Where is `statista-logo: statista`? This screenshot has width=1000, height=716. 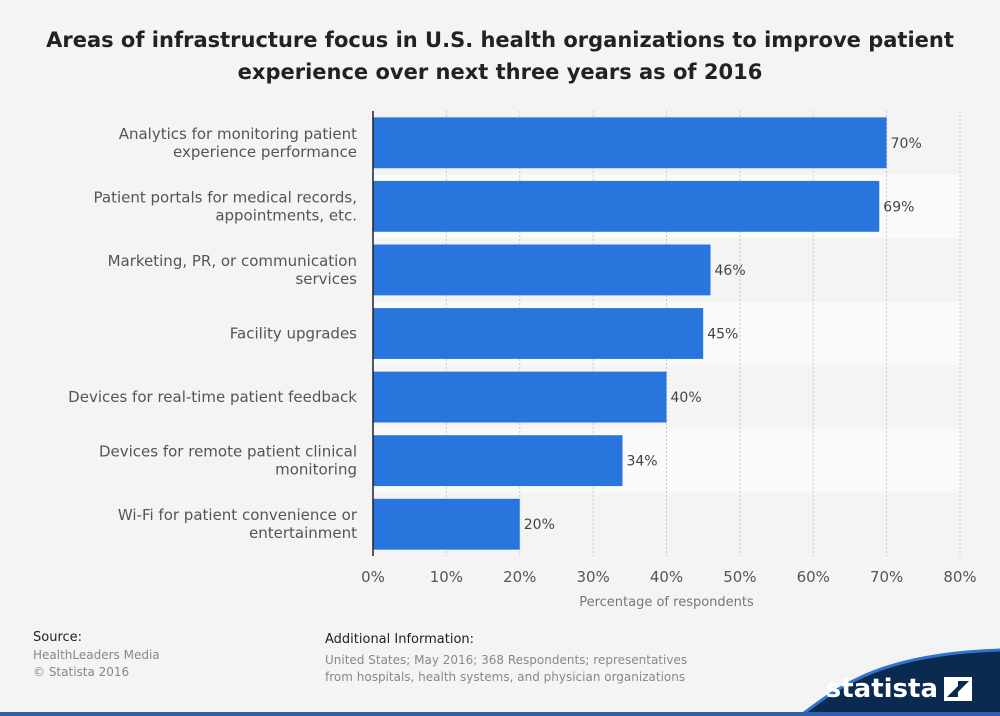
statista-logo: statista is located at coordinates (899, 689).